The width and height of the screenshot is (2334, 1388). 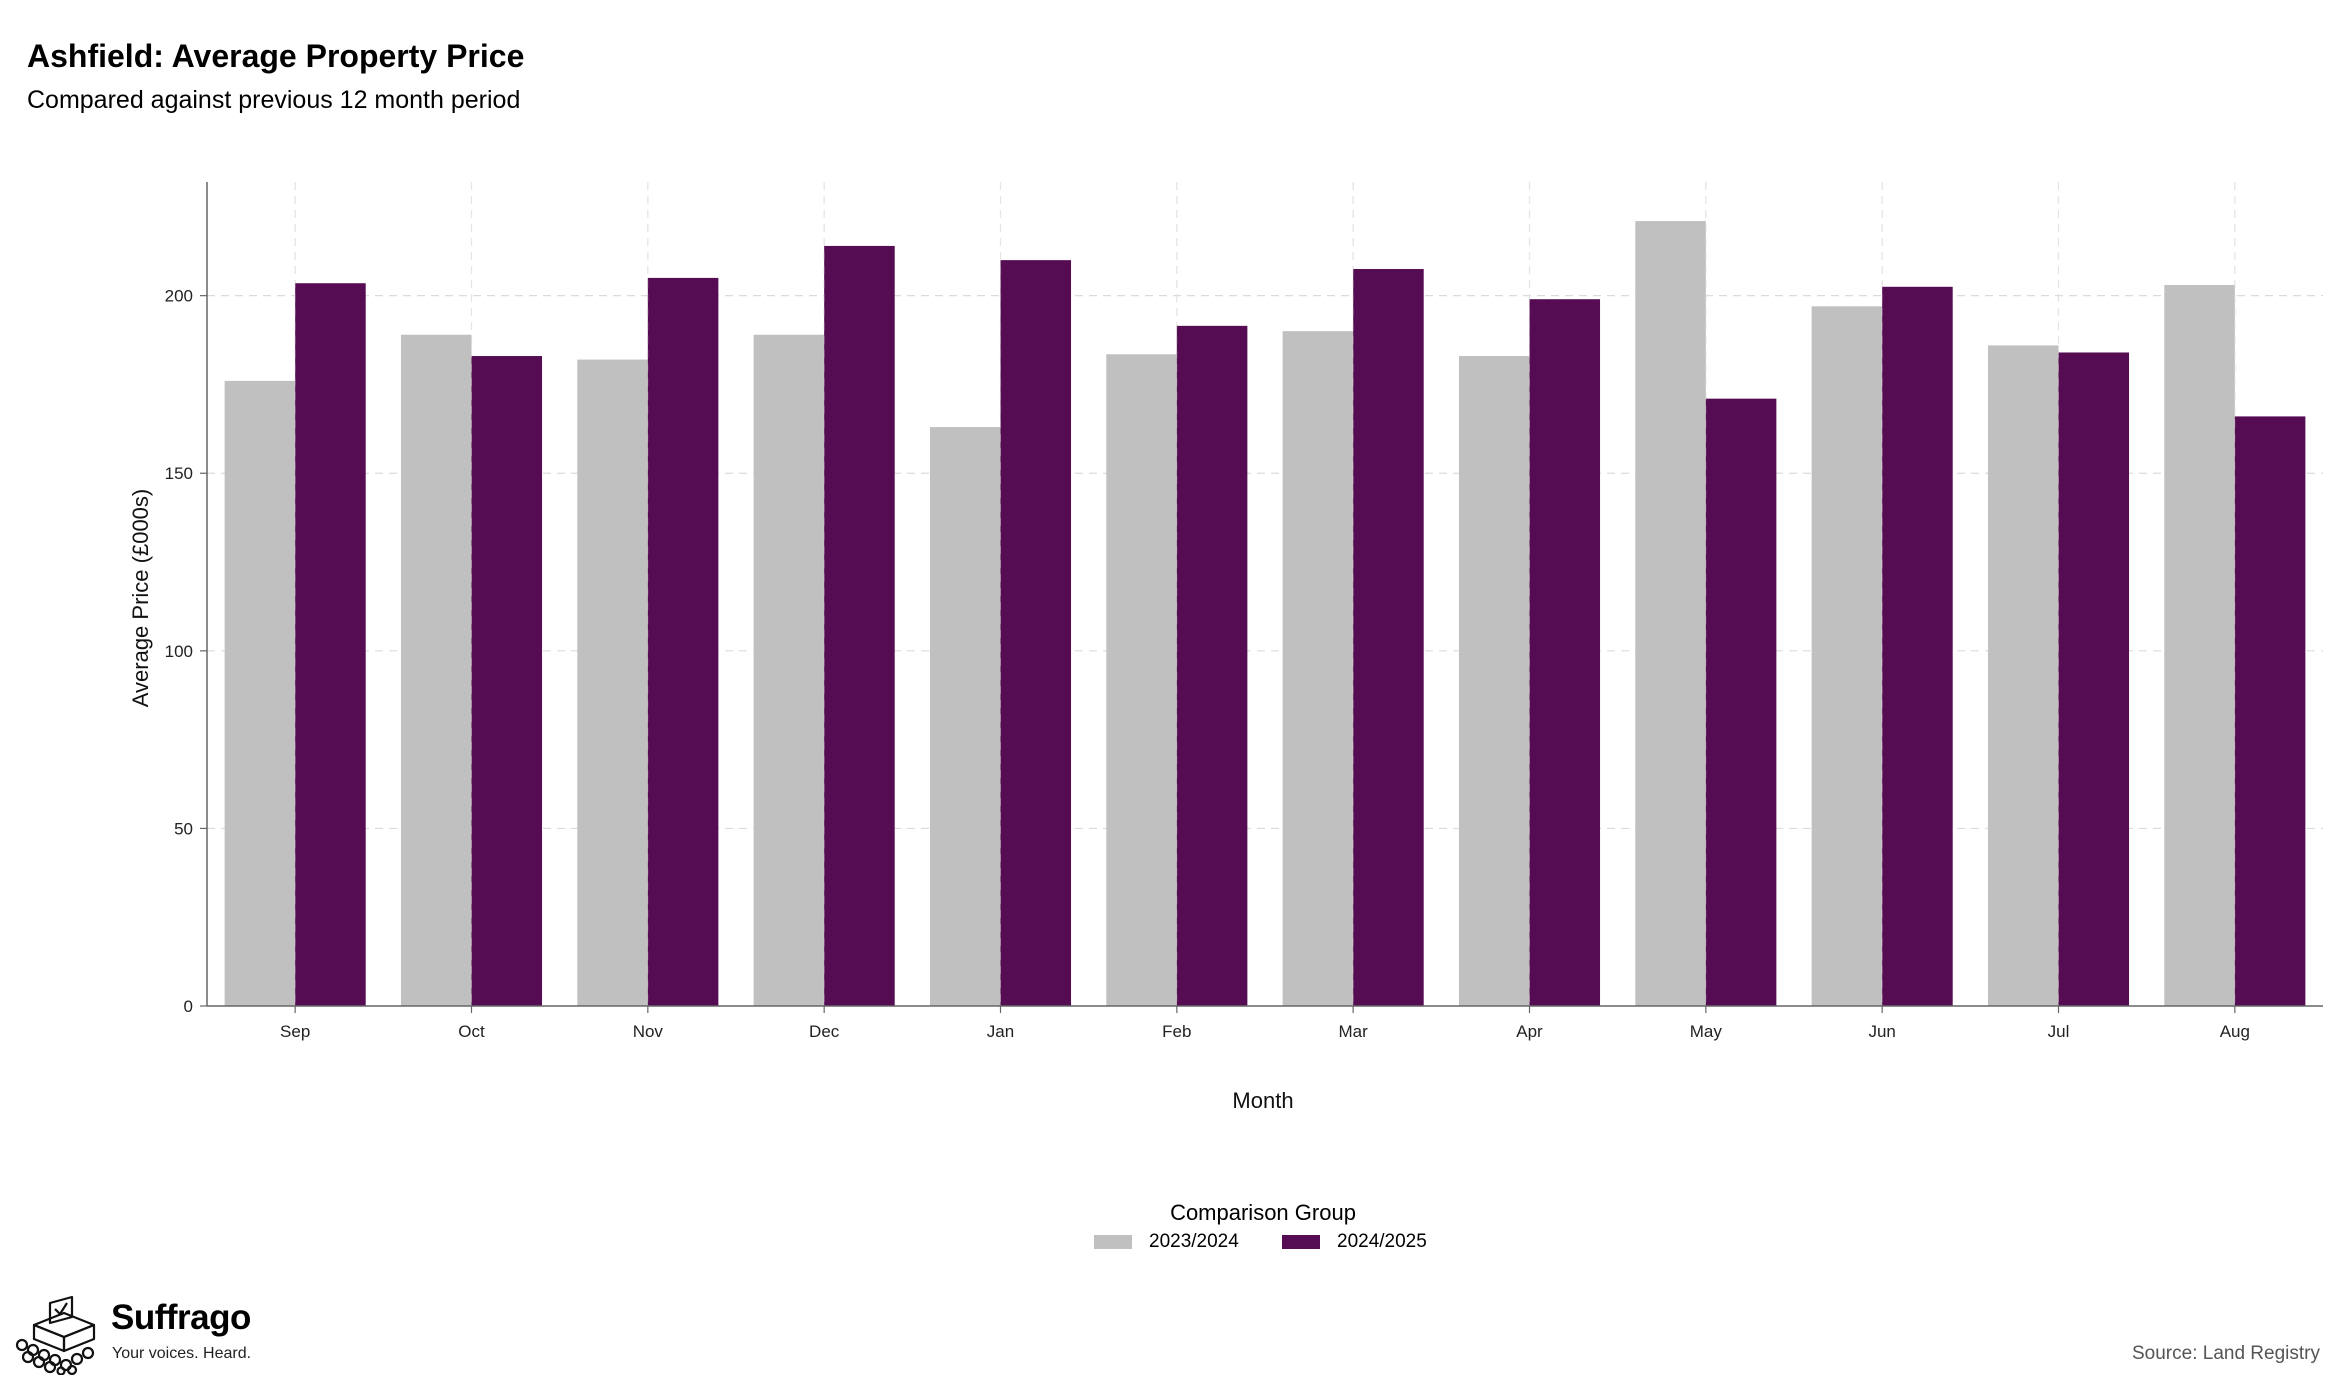 What do you see at coordinates (1354, 1031) in the screenshot?
I see `x-tick-label: Mar` at bounding box center [1354, 1031].